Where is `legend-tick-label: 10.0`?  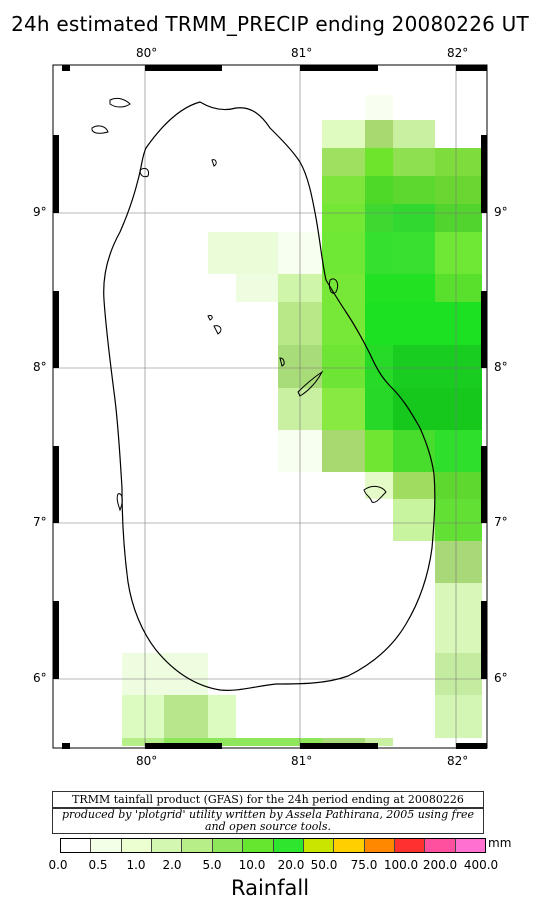 legend-tick-label: 10.0 is located at coordinates (252, 865).